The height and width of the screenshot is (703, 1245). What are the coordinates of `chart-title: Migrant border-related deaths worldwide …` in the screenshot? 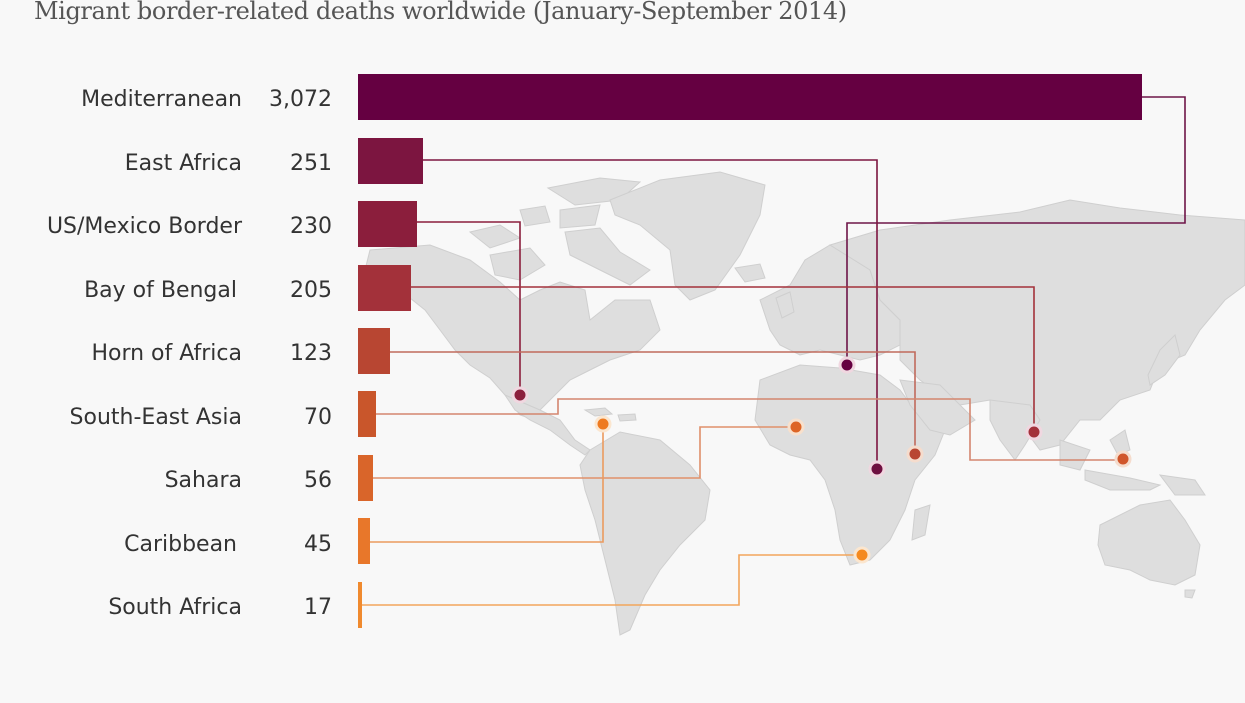 It's located at (440, 12).